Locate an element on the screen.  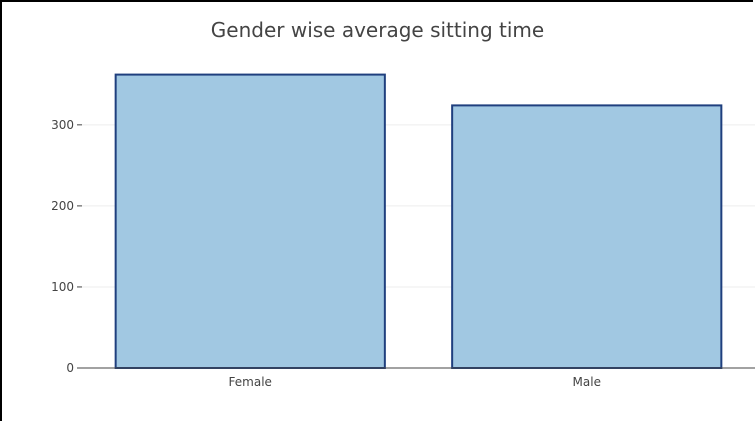
y-tick-label: 300 is located at coordinates (62, 125).